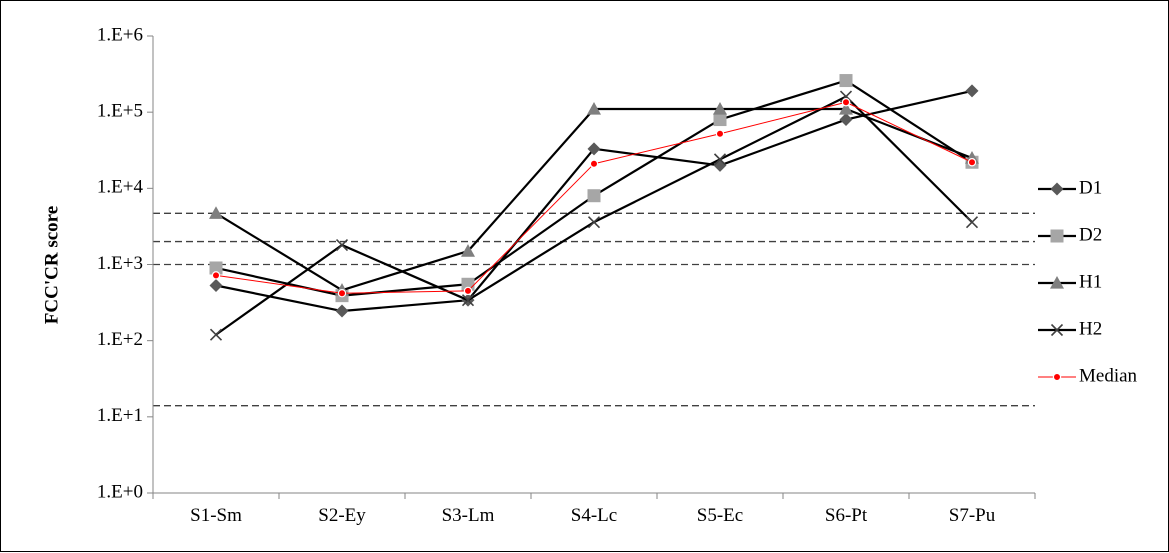 This screenshot has height=553, width=1169. Describe the element at coordinates (1057, 236) in the screenshot. I see `legend-marker-d2` at that location.